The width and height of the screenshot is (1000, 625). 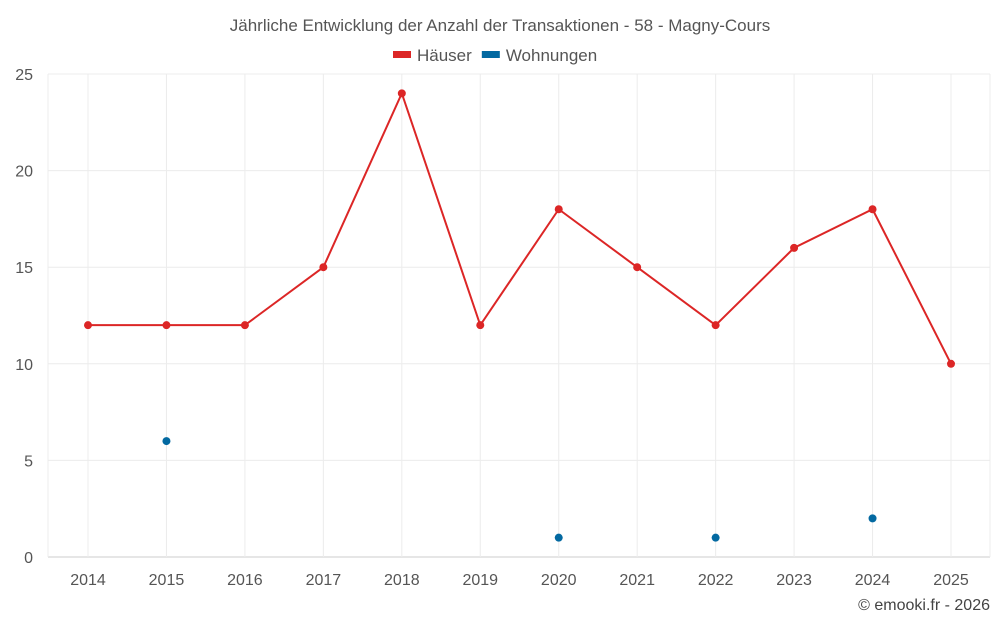 What do you see at coordinates (716, 580) in the screenshot?
I see `x-tick-label: 2022` at bounding box center [716, 580].